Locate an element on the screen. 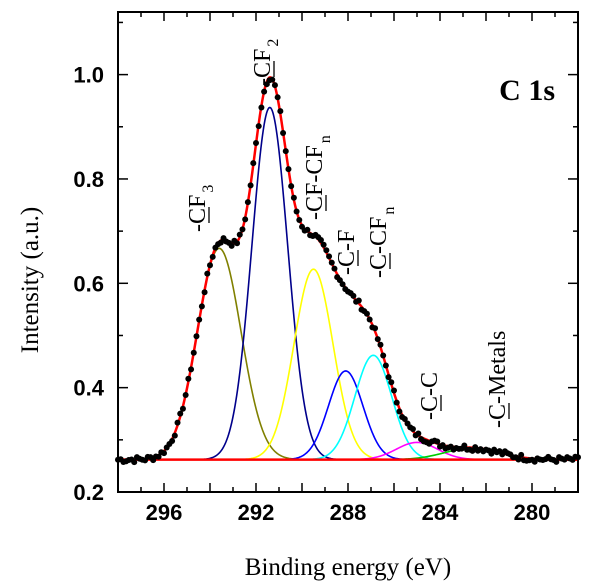  peak-label-3: -C-F is located at coordinates (347, 252).